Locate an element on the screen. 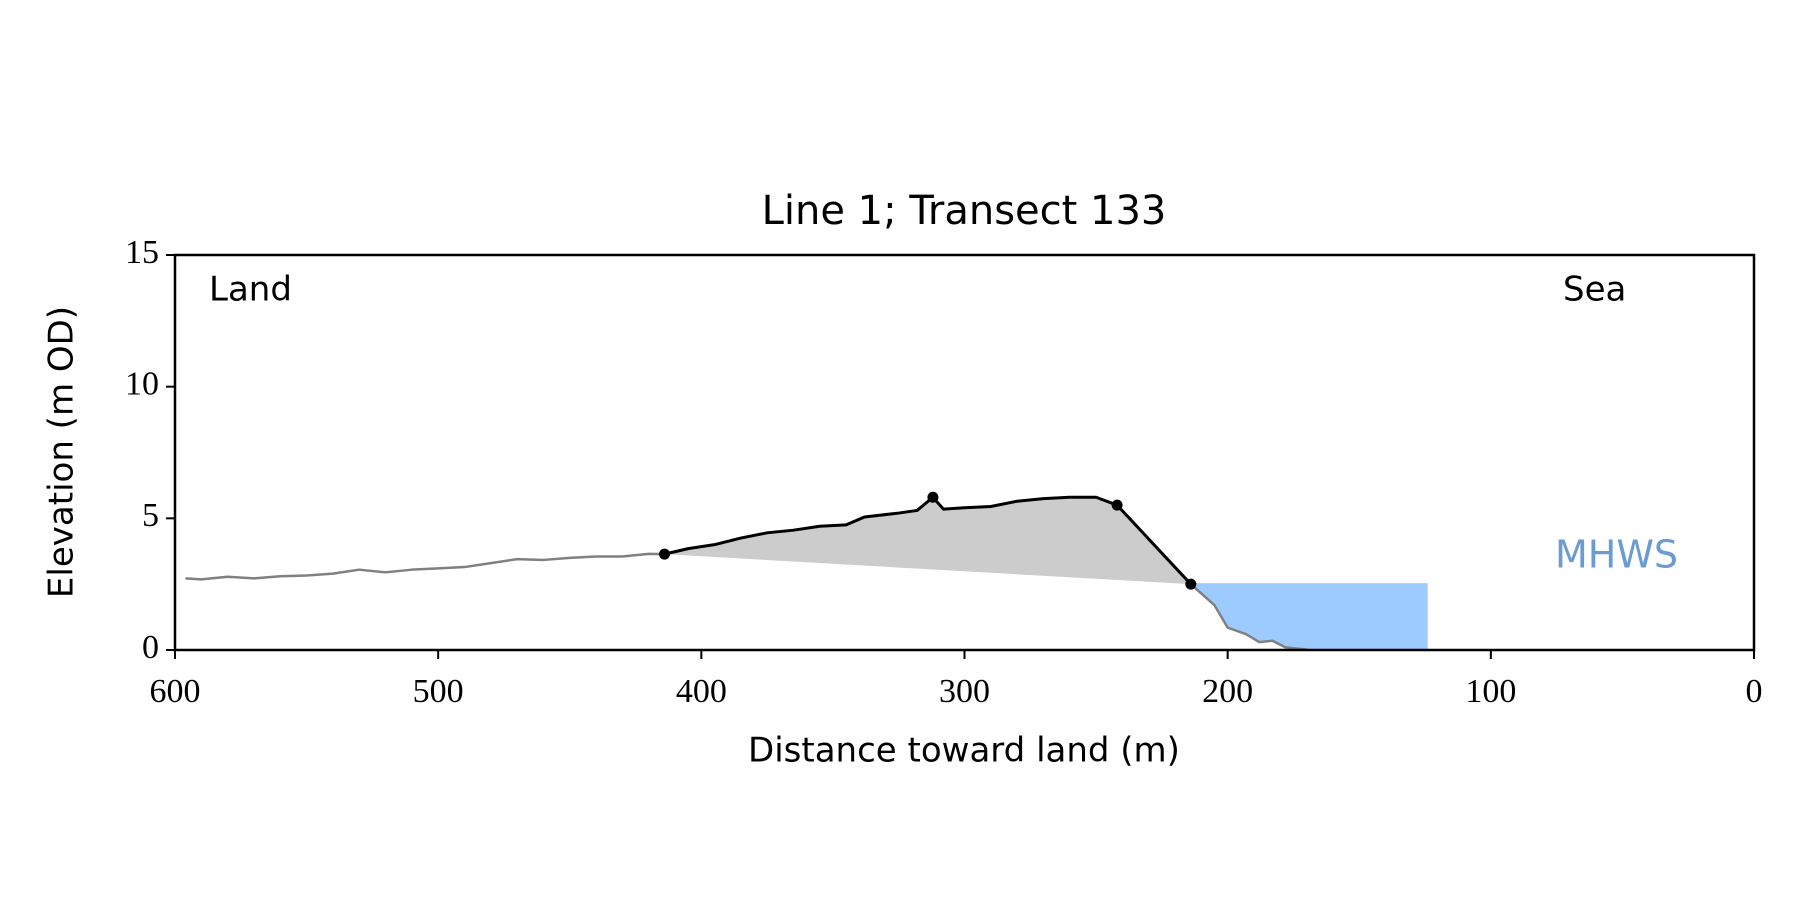  x-axis-label: Distance toward land (m) is located at coordinates (964, 751).